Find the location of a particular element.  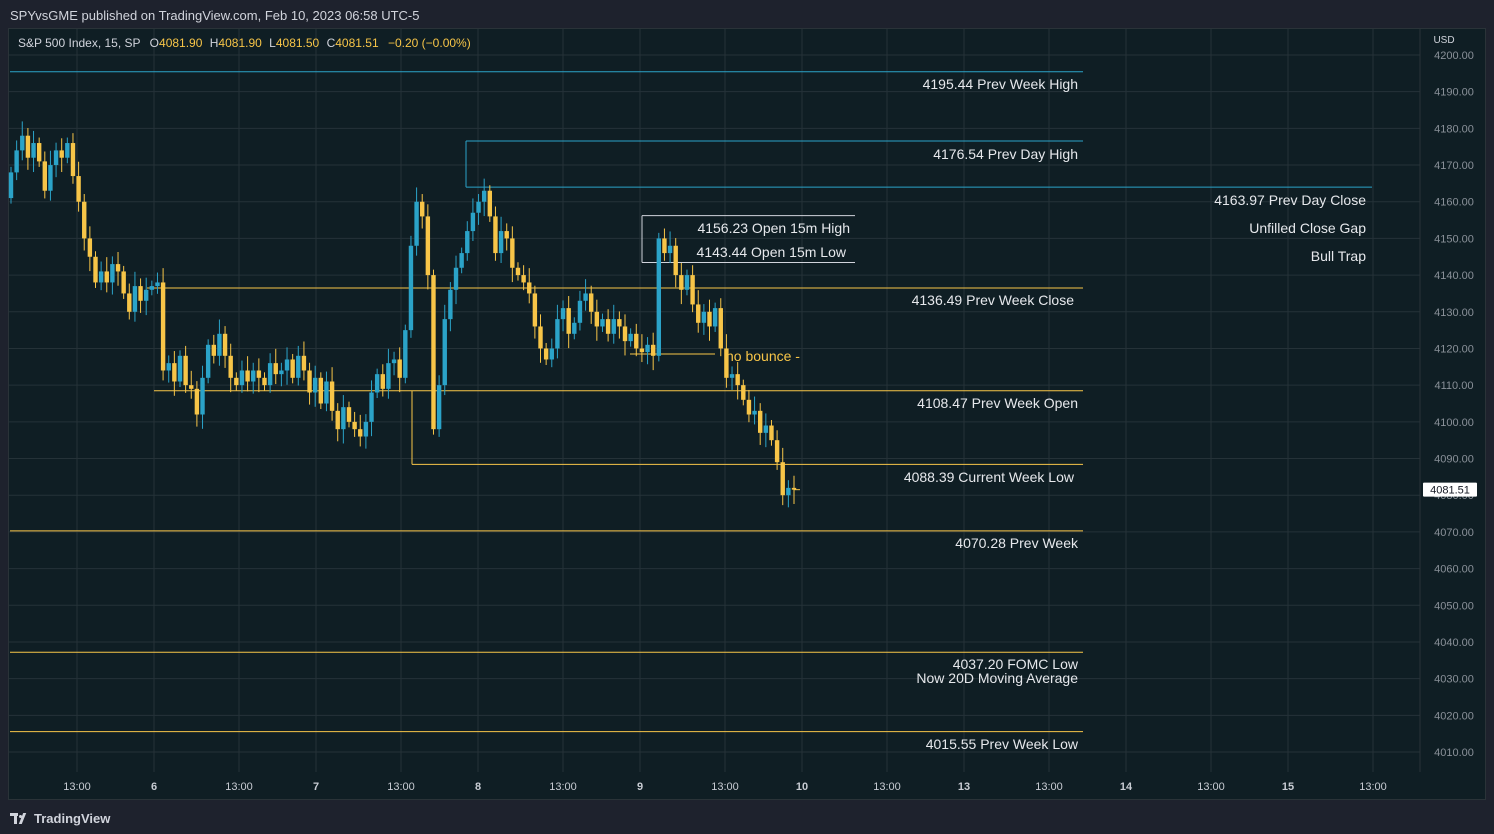

level-label: 4156.23 Open 15m High is located at coordinates (773, 228).